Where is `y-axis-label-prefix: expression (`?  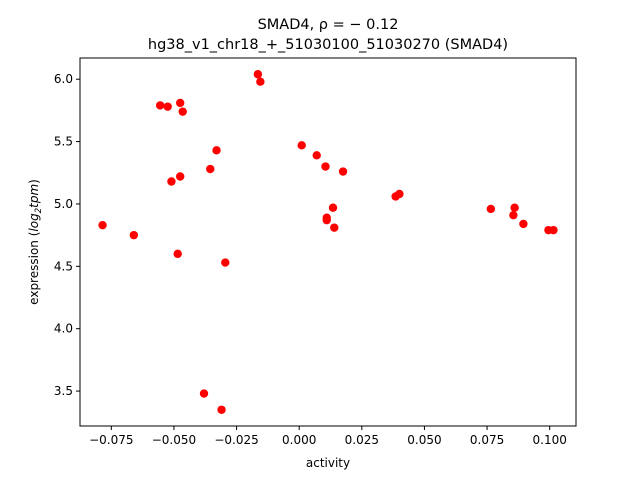
y-axis-label-prefix: expression ( is located at coordinates (34, 268).